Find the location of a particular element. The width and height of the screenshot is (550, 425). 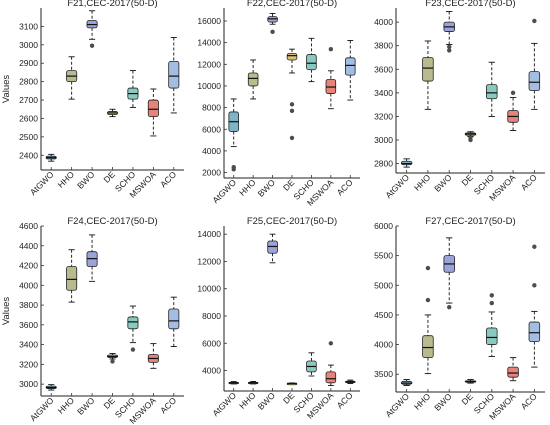

y-tick-label: 5500 is located at coordinates (383, 256).